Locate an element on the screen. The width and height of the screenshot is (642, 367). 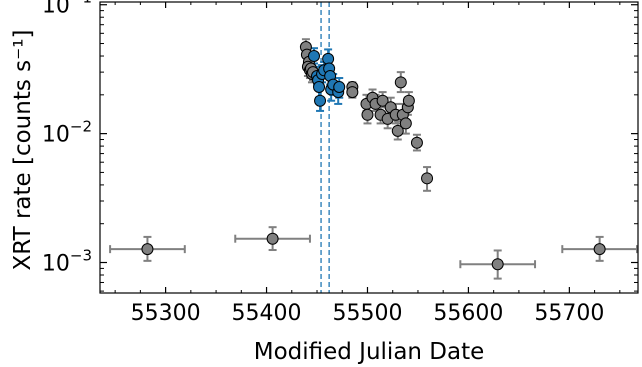
data-point-s0-p15 is located at coordinates (367, 114).